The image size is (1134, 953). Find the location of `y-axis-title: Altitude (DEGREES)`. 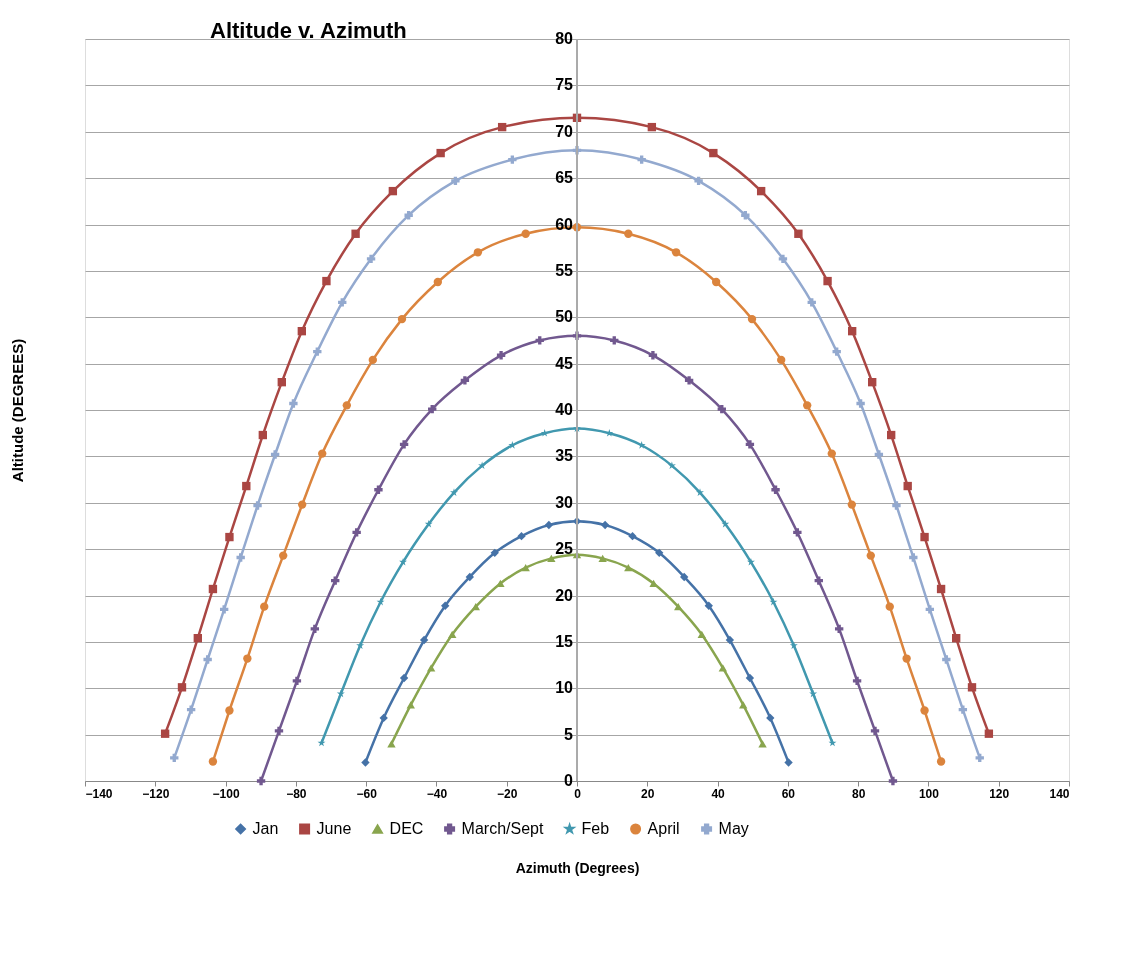

y-axis-title: Altitude (DEGREES) is located at coordinates (17, 410).